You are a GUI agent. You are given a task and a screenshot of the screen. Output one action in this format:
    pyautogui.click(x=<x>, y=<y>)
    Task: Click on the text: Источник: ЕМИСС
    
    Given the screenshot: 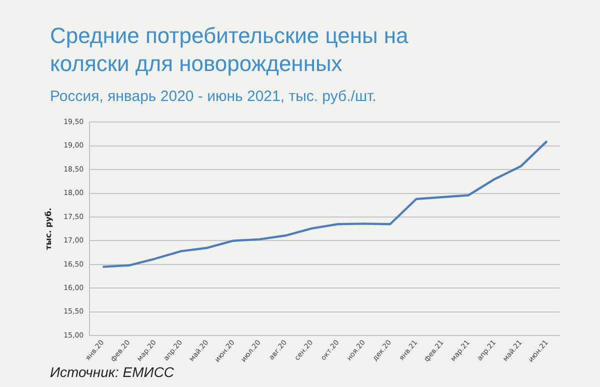 What is the action you would take?
    pyautogui.click(x=112, y=372)
    